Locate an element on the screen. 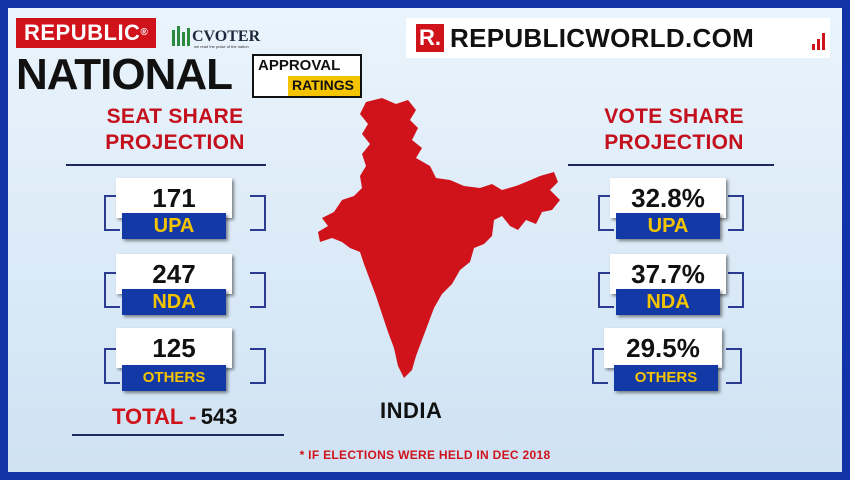 The height and width of the screenshot is (480, 850). seat-share-heading-line2: PROJECTION is located at coordinates (175, 142).